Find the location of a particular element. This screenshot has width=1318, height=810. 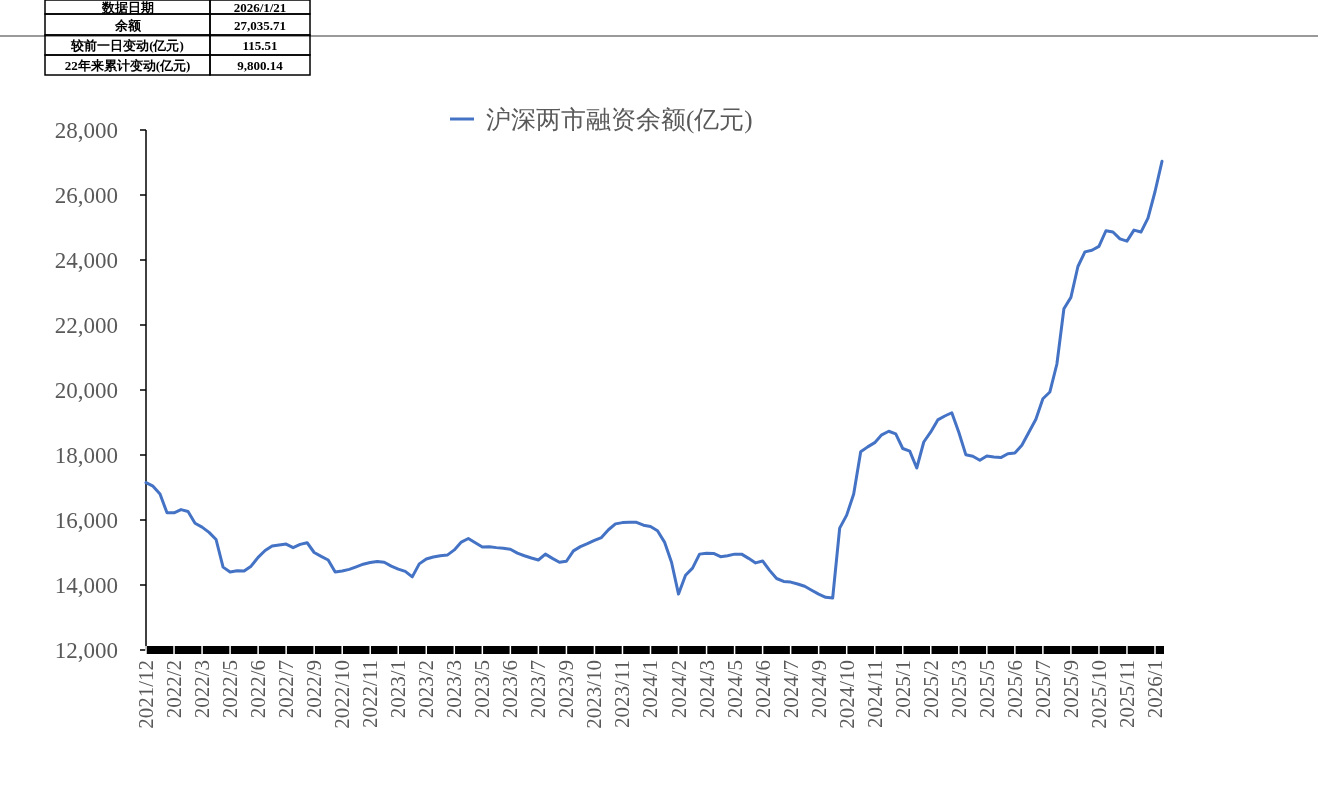

y-tick-label: 20,000 is located at coordinates (86, 390).